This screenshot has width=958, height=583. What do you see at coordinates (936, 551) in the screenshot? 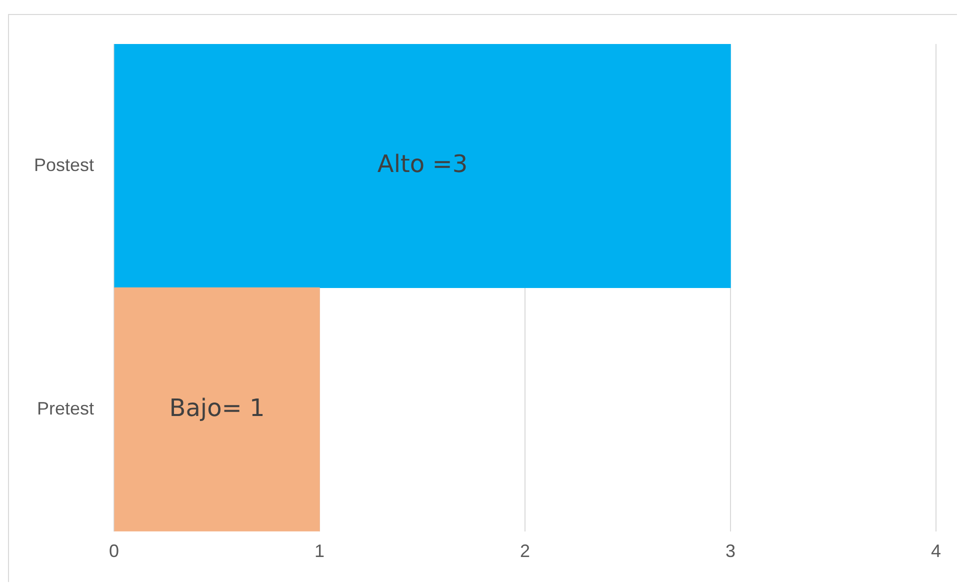
I see `x-tick-label: 4` at bounding box center [936, 551].